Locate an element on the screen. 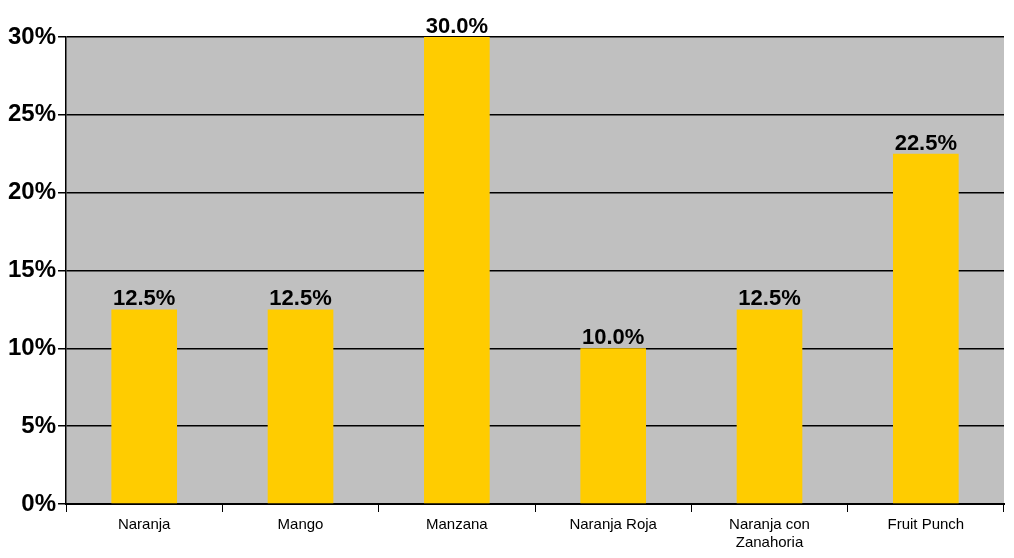  y-tick-label: 5% is located at coordinates (39, 424).